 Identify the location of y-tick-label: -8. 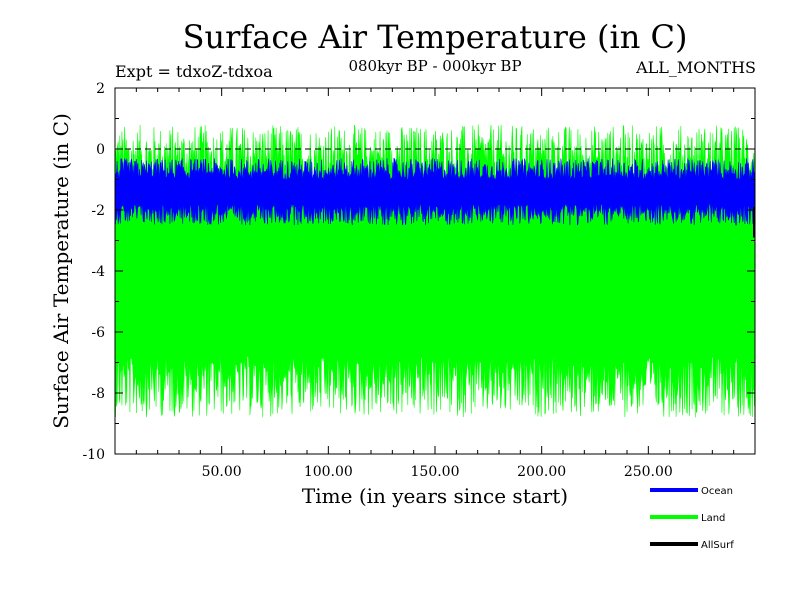
(98, 394).